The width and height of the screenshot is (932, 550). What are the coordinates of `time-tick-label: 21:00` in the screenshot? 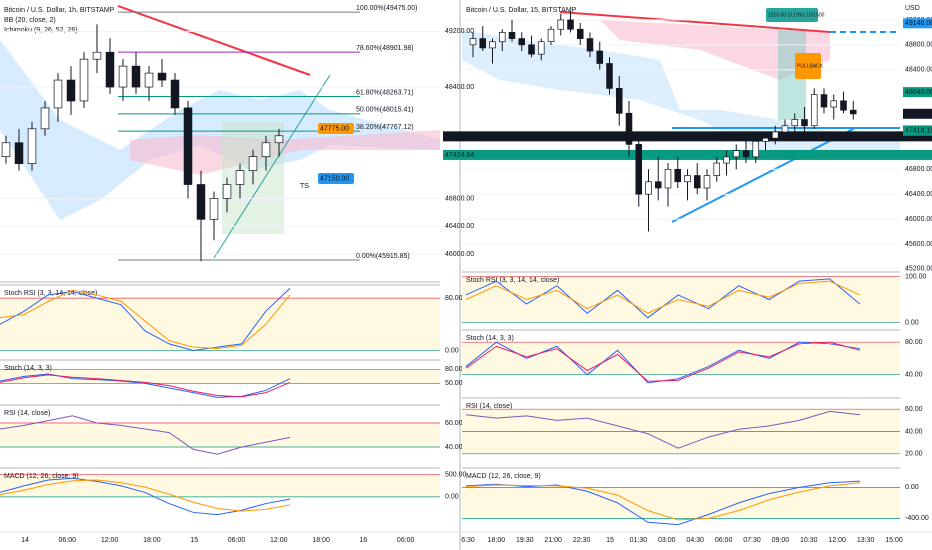 It's located at (553, 540).